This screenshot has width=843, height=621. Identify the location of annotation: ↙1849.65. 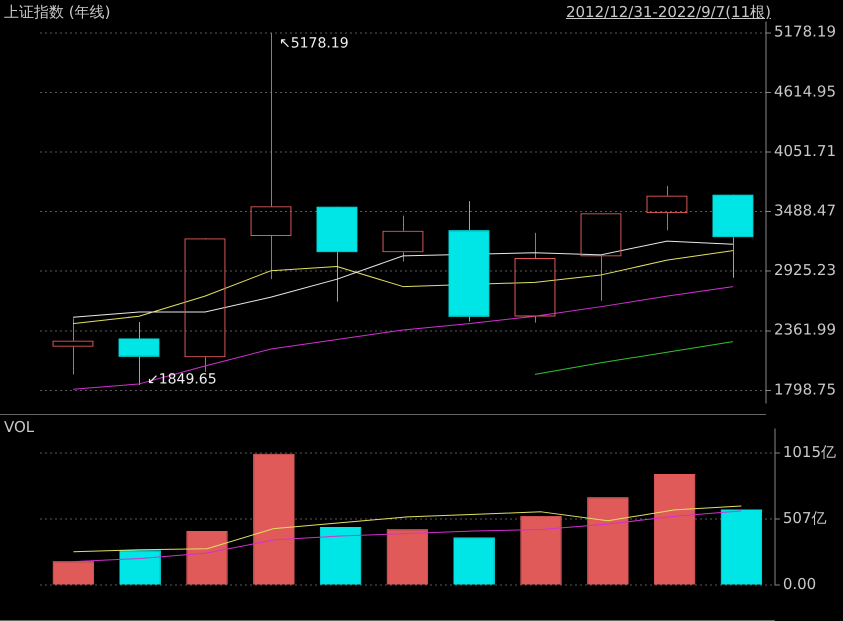
(181, 380).